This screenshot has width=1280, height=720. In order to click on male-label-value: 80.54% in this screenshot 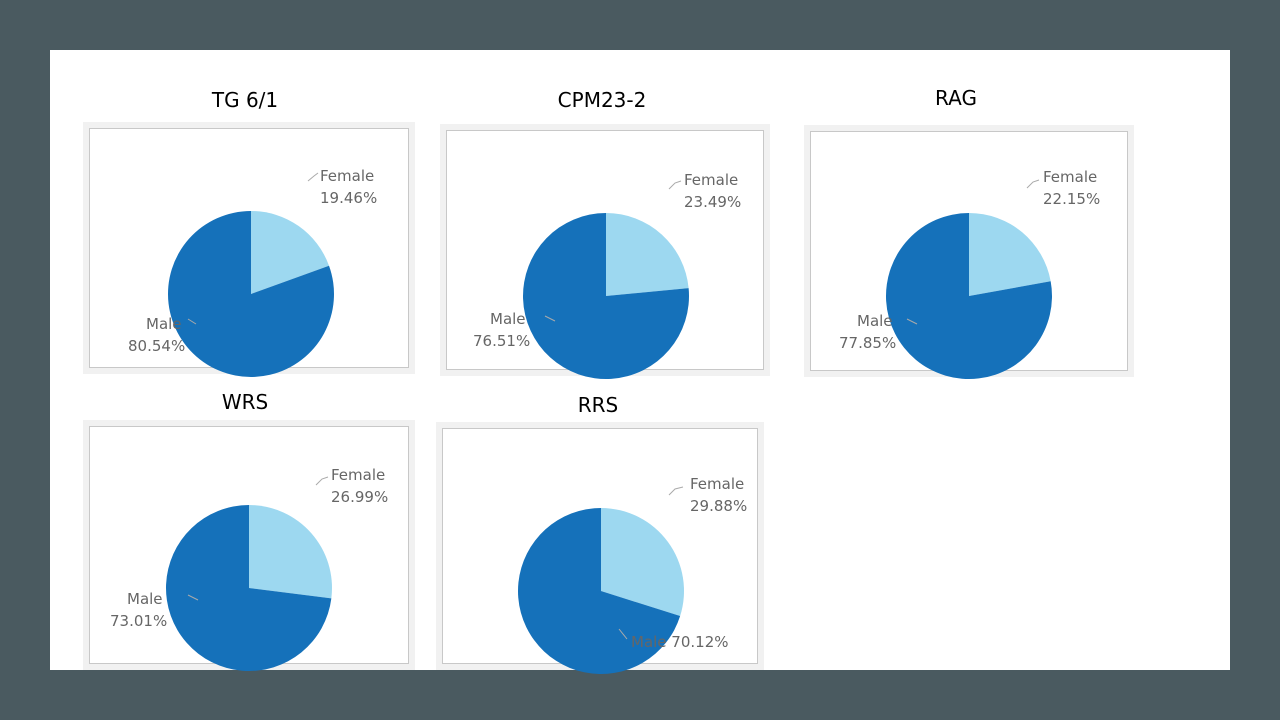, I will do `click(156, 346)`.